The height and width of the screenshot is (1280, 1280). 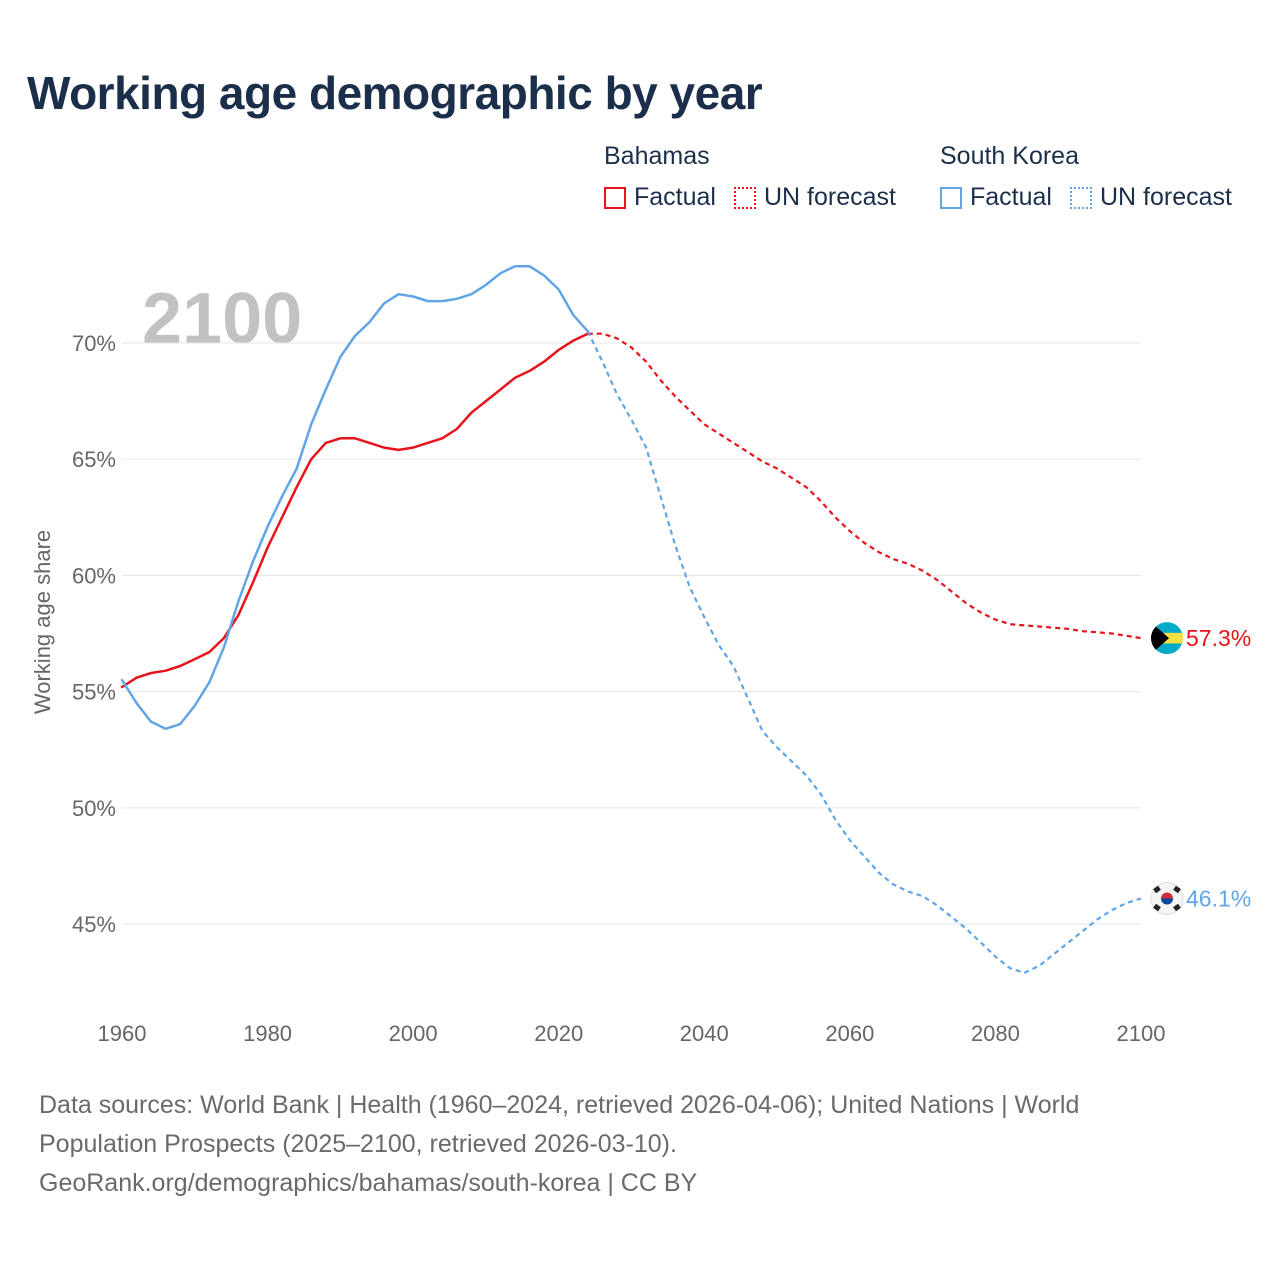 What do you see at coordinates (1095, 177) in the screenshot?
I see `legend-group-south-korea: South Korea Factual UN forecast` at bounding box center [1095, 177].